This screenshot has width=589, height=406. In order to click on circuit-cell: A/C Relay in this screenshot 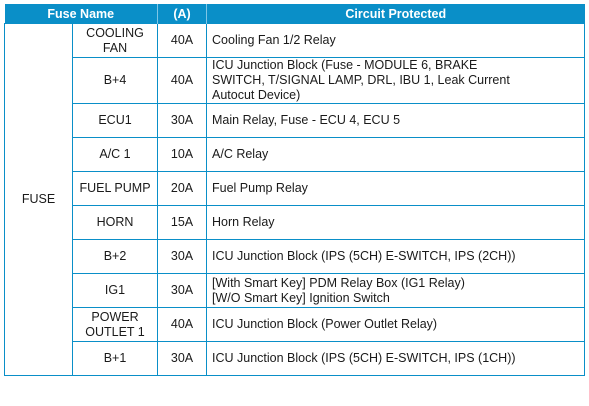, I will do `click(396, 154)`.